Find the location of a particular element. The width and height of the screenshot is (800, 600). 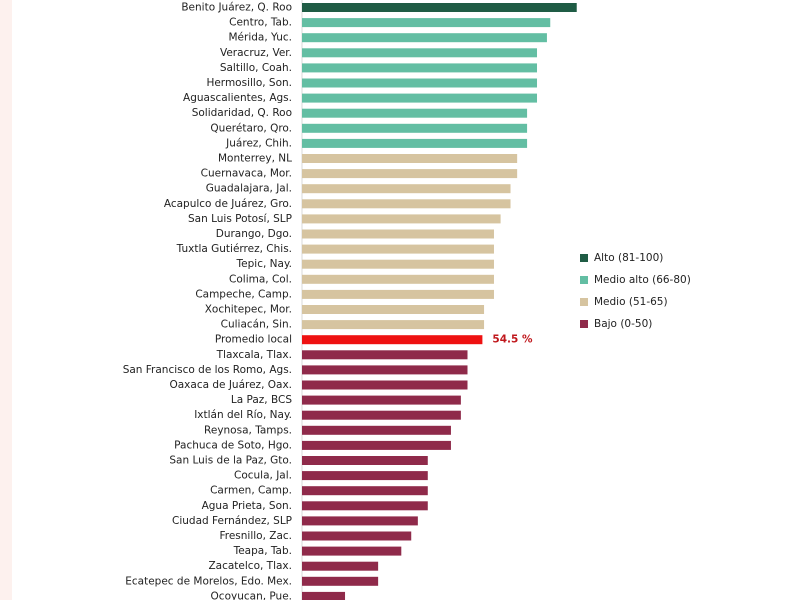

average-bar is located at coordinates (392, 340).